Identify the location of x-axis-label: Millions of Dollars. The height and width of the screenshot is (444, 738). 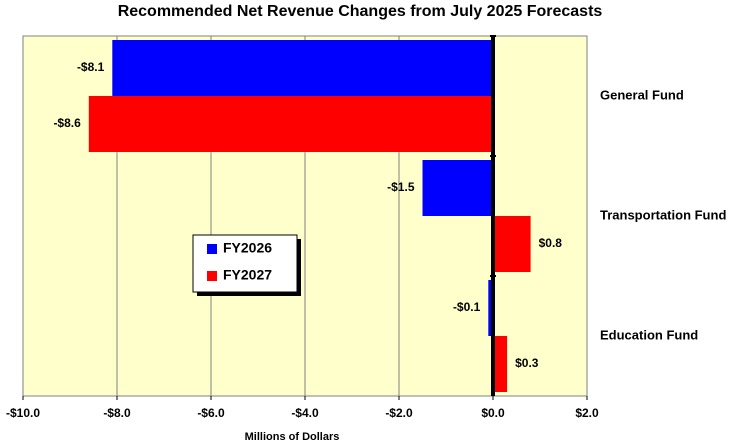
(292, 437).